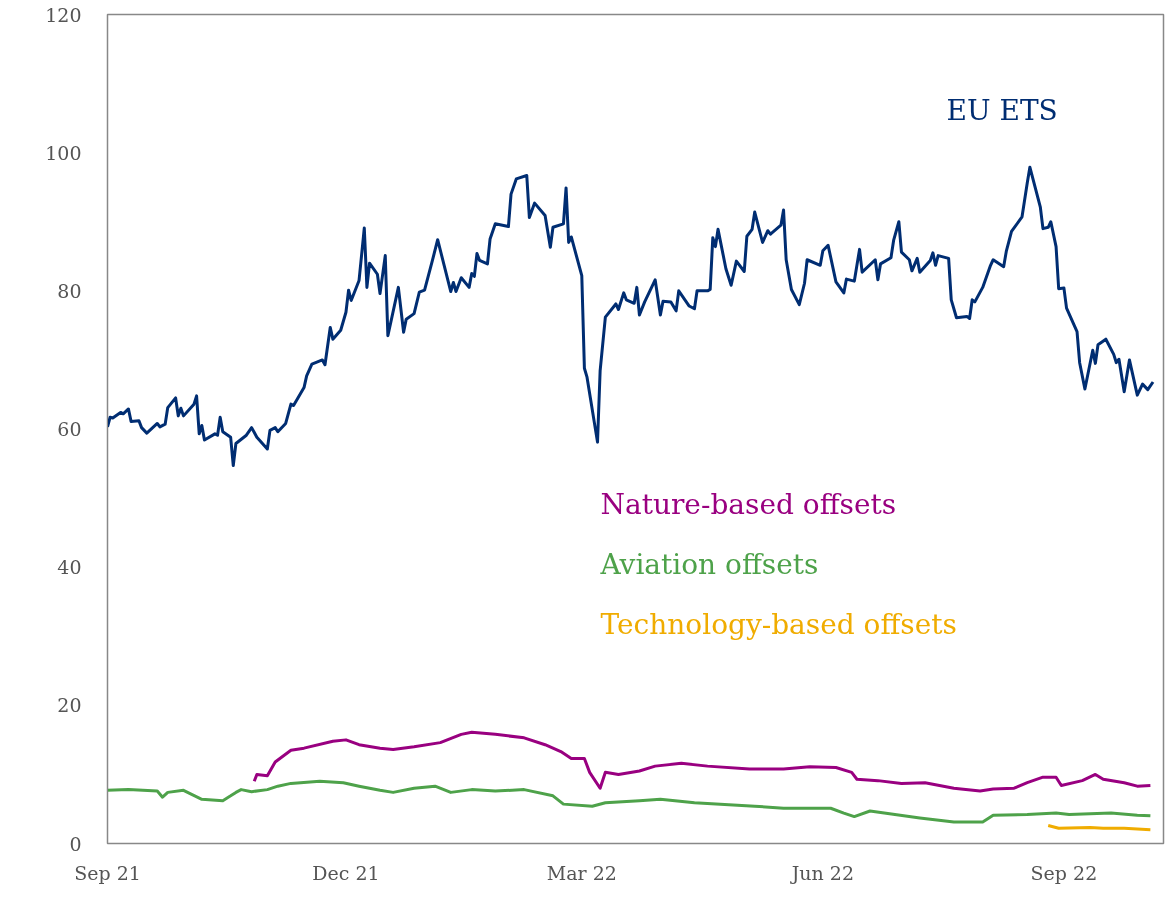 The width and height of the screenshot is (1169, 900). I want to click on y-tick-label: 40, so click(69, 567).